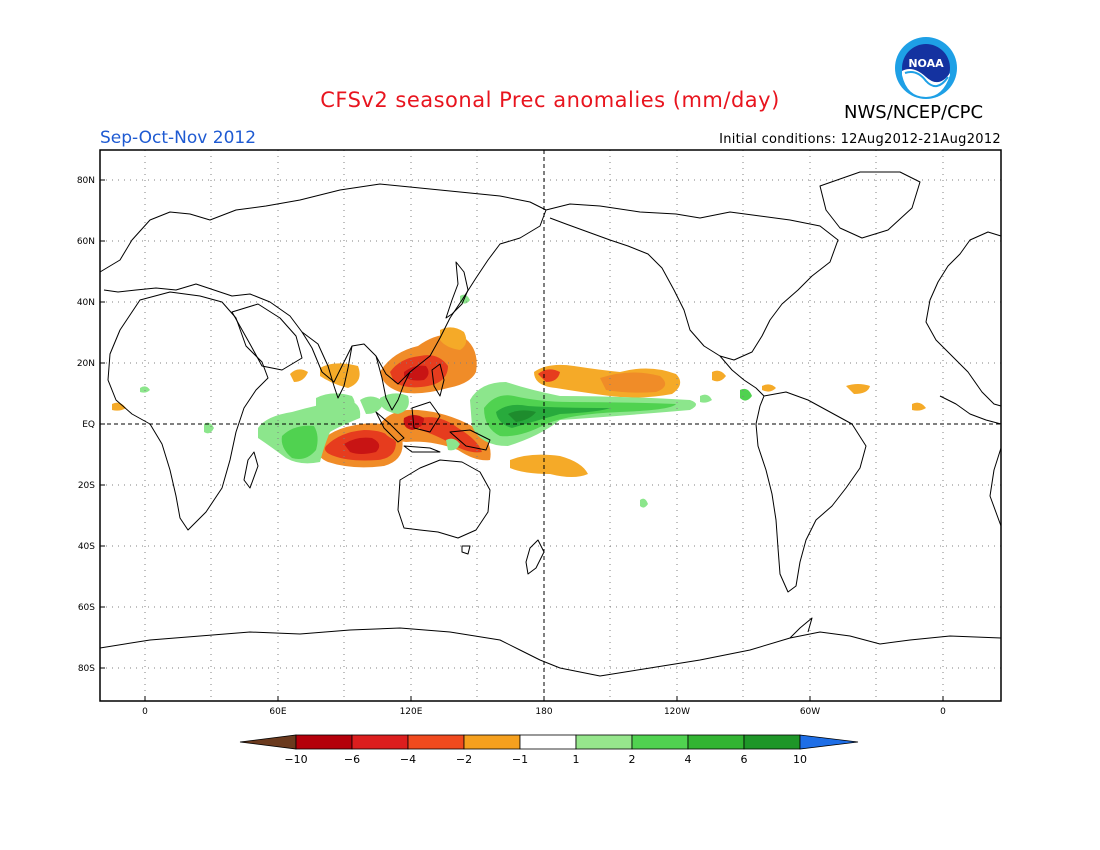 Image resolution: width=1100 pixels, height=850 pixels. What do you see at coordinates (919, 406) in the screenshot?
I see `dry-anomaly-gulf-guinea` at bounding box center [919, 406].